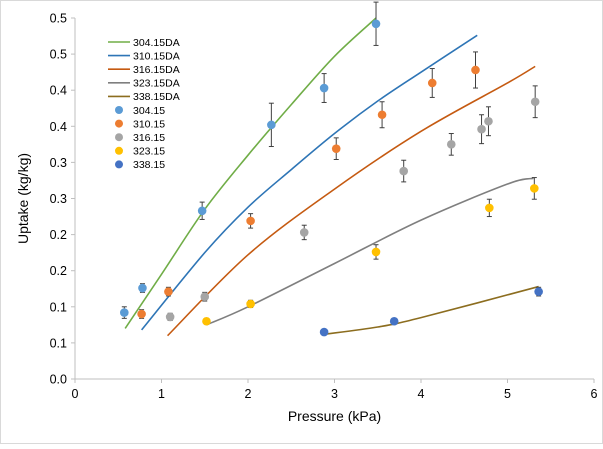 This screenshot has height=449, width=603. What do you see at coordinates (75, 394) in the screenshot?
I see `x-tick-label: 0` at bounding box center [75, 394].